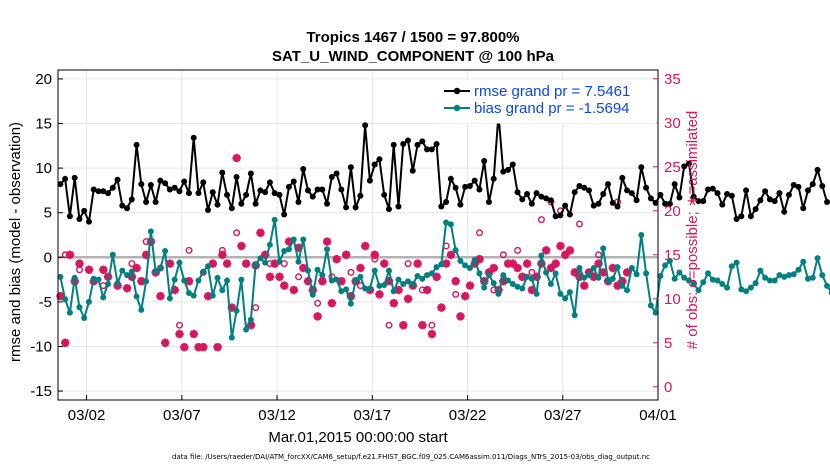 The image size is (830, 470). What do you see at coordinates (563, 415) in the screenshot?
I see `x-tick-label: 03/27` at bounding box center [563, 415].